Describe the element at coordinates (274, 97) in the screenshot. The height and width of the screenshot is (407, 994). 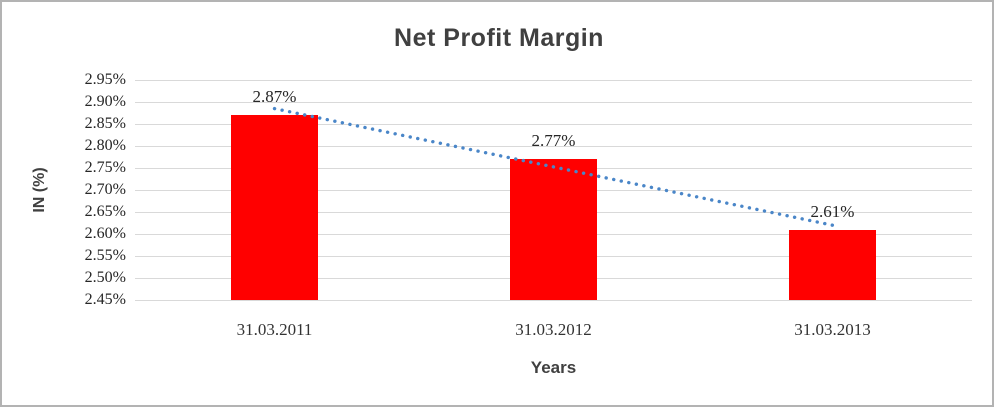
I see `data-label: 2.87%` at that location.